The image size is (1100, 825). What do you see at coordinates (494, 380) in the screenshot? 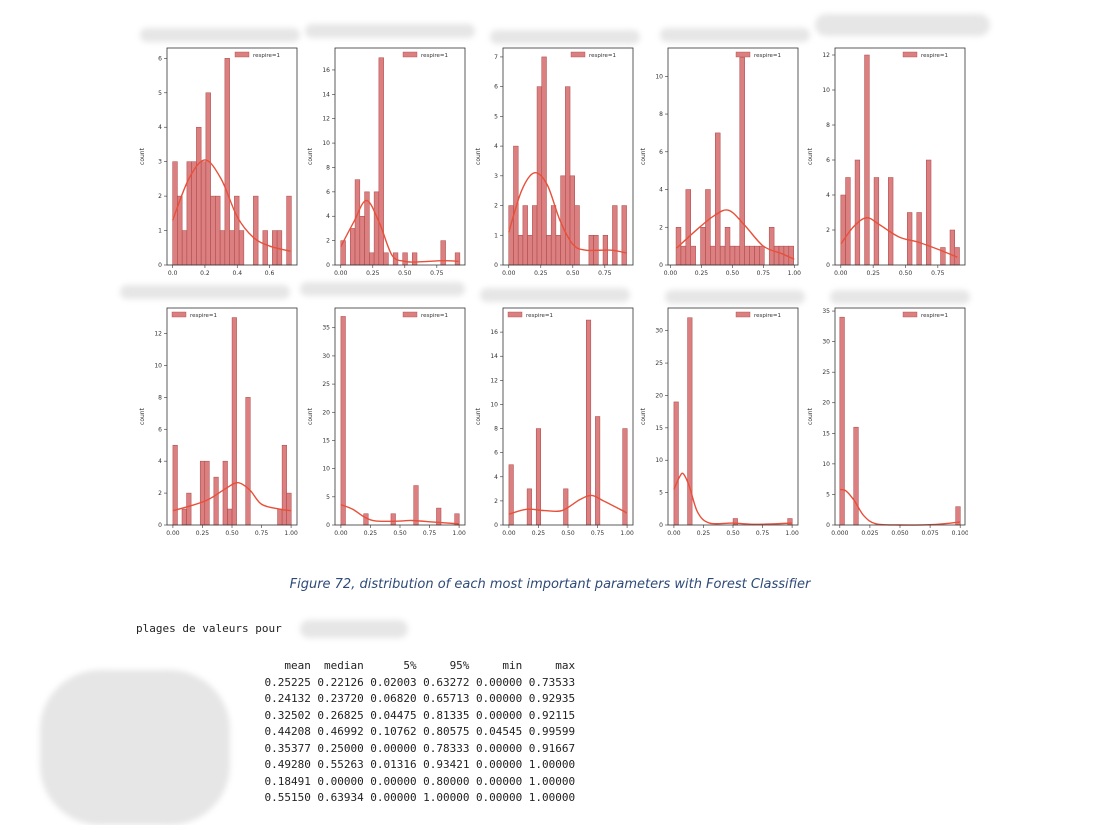
I see `y-tick-label: 12` at bounding box center [494, 380].